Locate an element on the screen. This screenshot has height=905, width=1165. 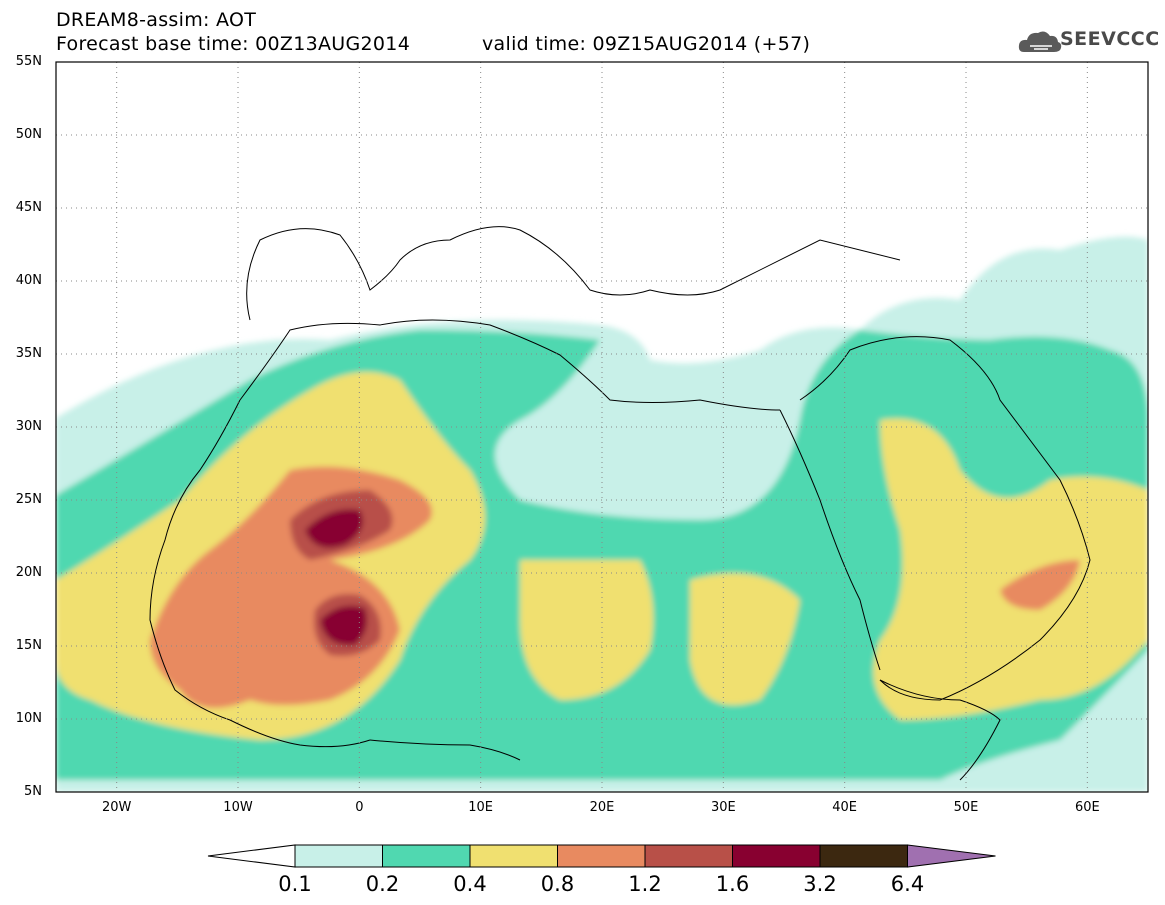
latitude-label: 50N is located at coordinates (28, 134).